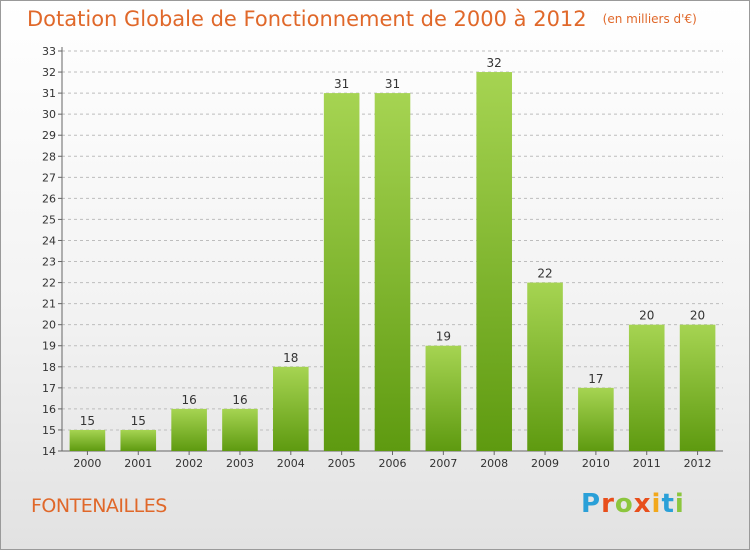 Image resolution: width=750 pixels, height=550 pixels. What do you see at coordinates (649, 19) in the screenshot?
I see `chart-unit: (en milliers d'€)` at bounding box center [649, 19].